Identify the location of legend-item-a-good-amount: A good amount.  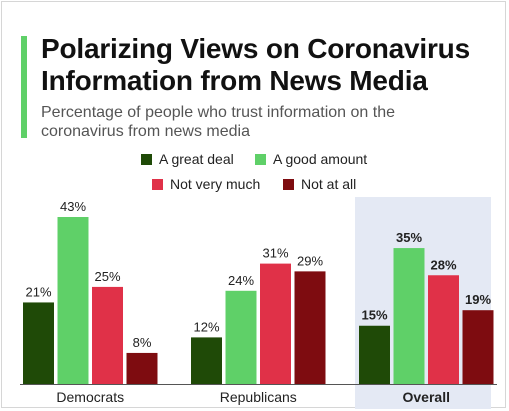
(311, 159).